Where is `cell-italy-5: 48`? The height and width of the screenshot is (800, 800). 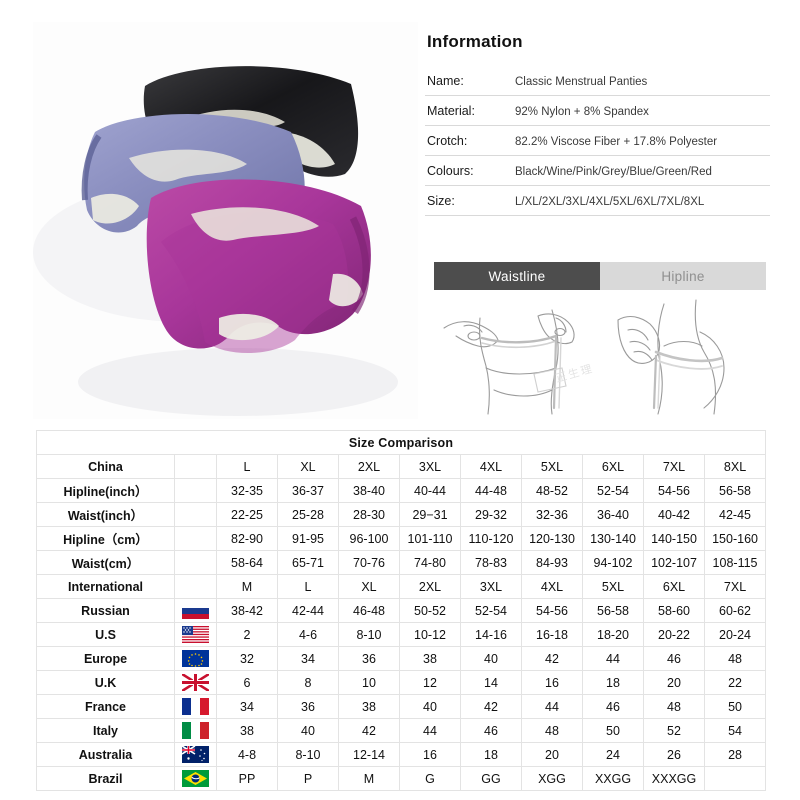
cell-italy-5: 48 is located at coordinates (552, 730).